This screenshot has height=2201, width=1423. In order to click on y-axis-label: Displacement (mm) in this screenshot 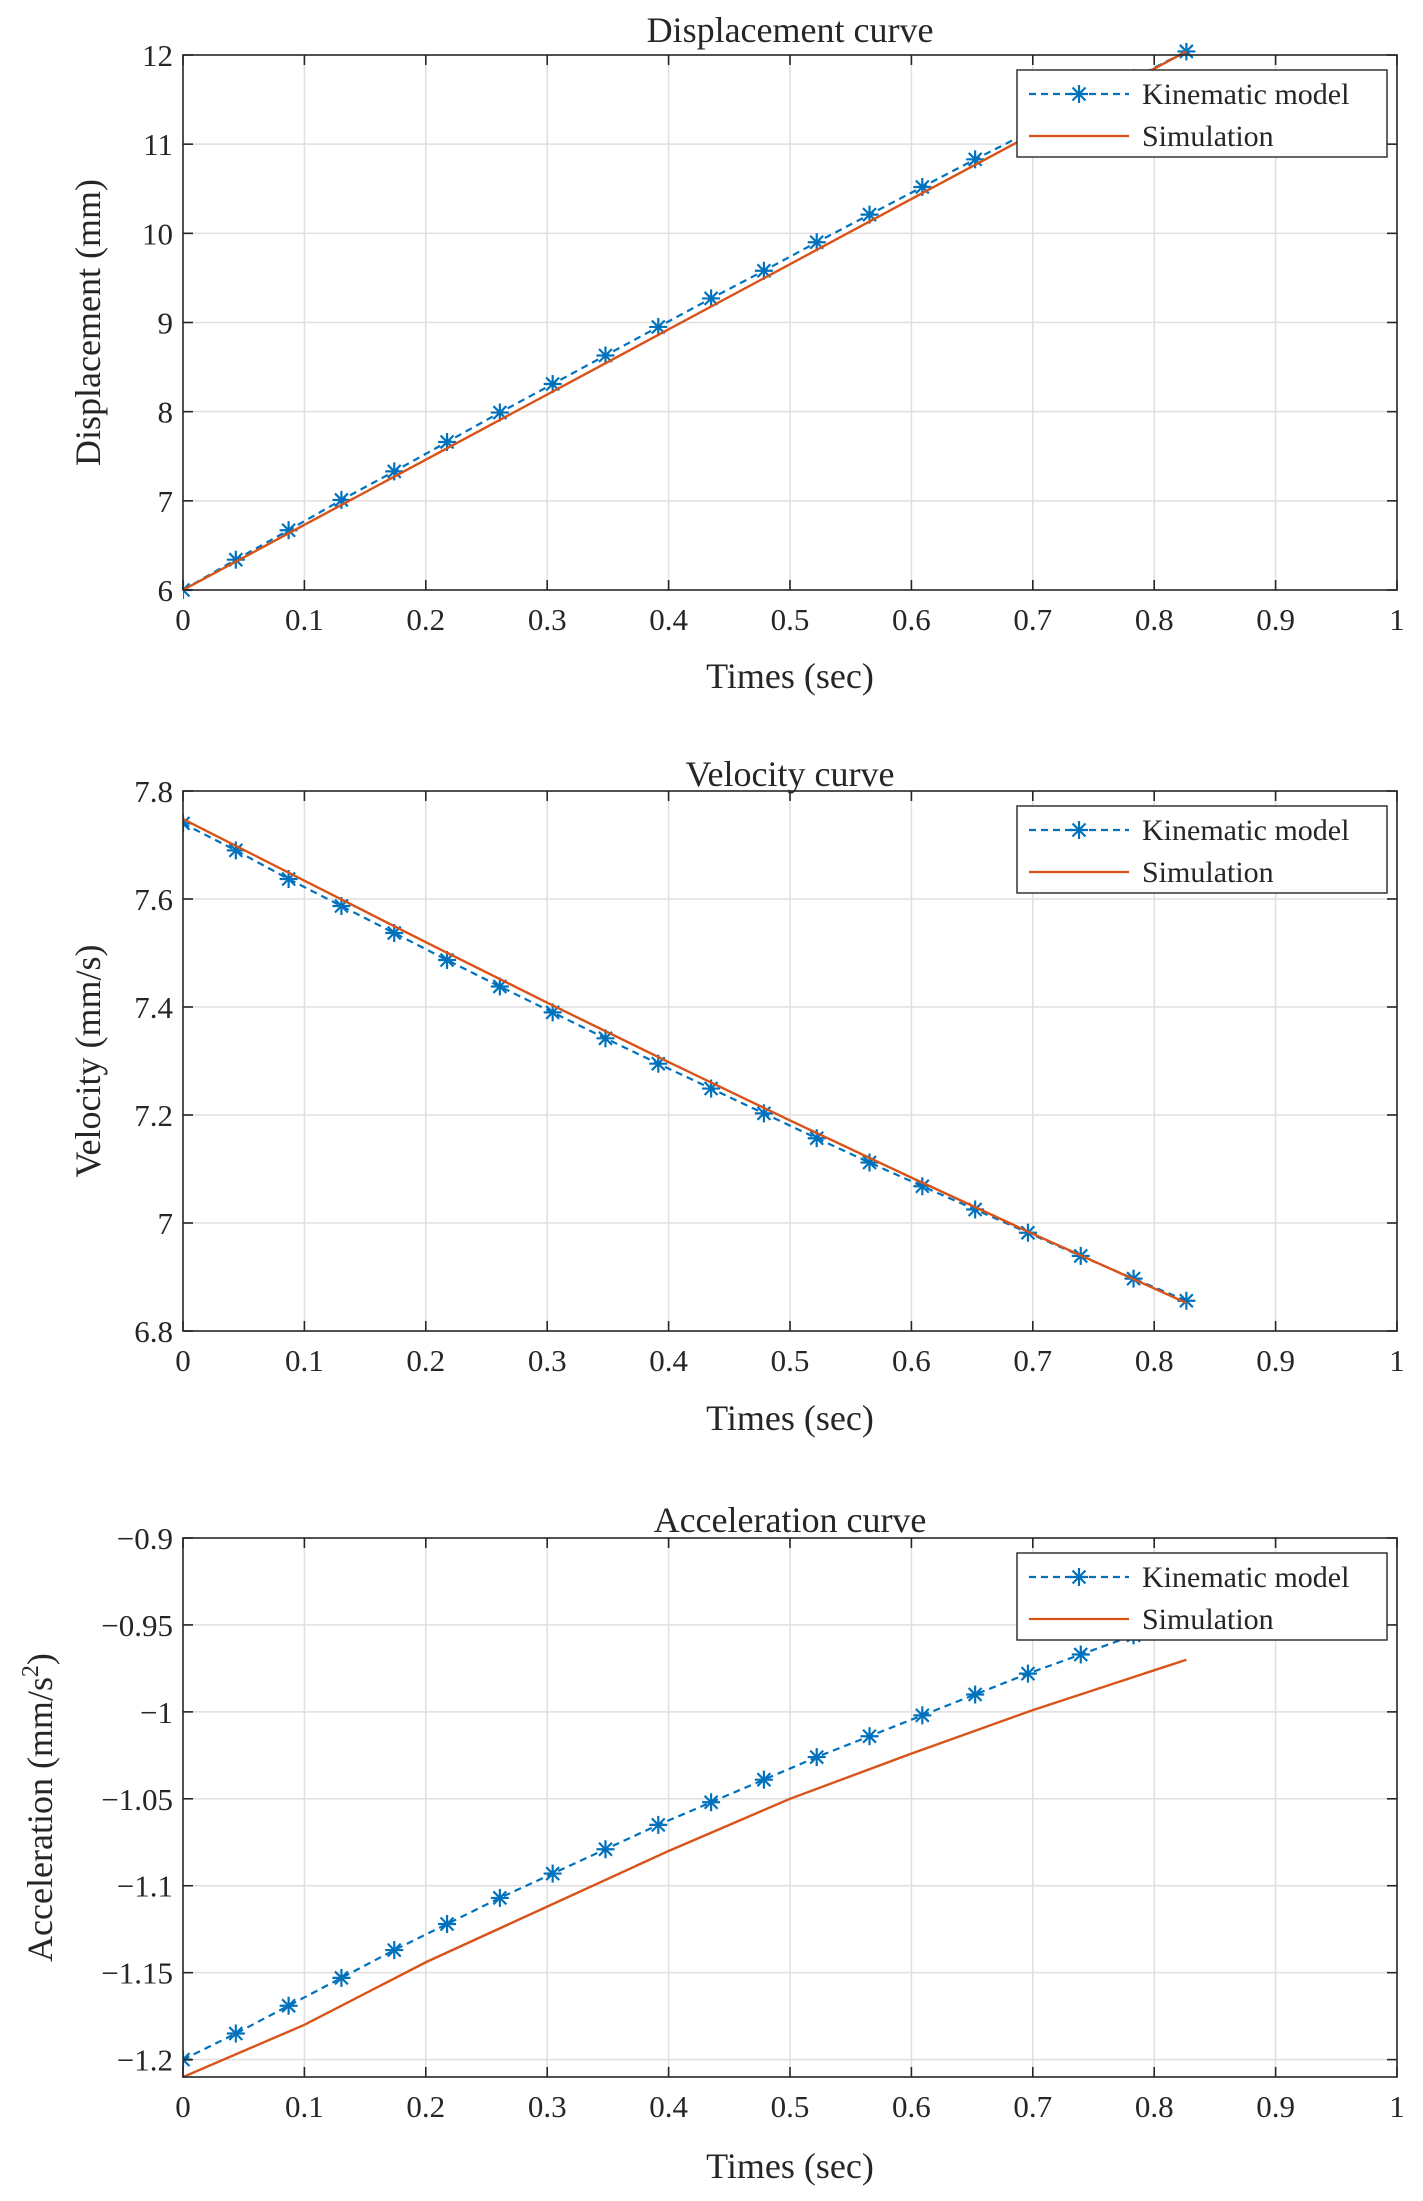, I will do `click(88, 322)`.